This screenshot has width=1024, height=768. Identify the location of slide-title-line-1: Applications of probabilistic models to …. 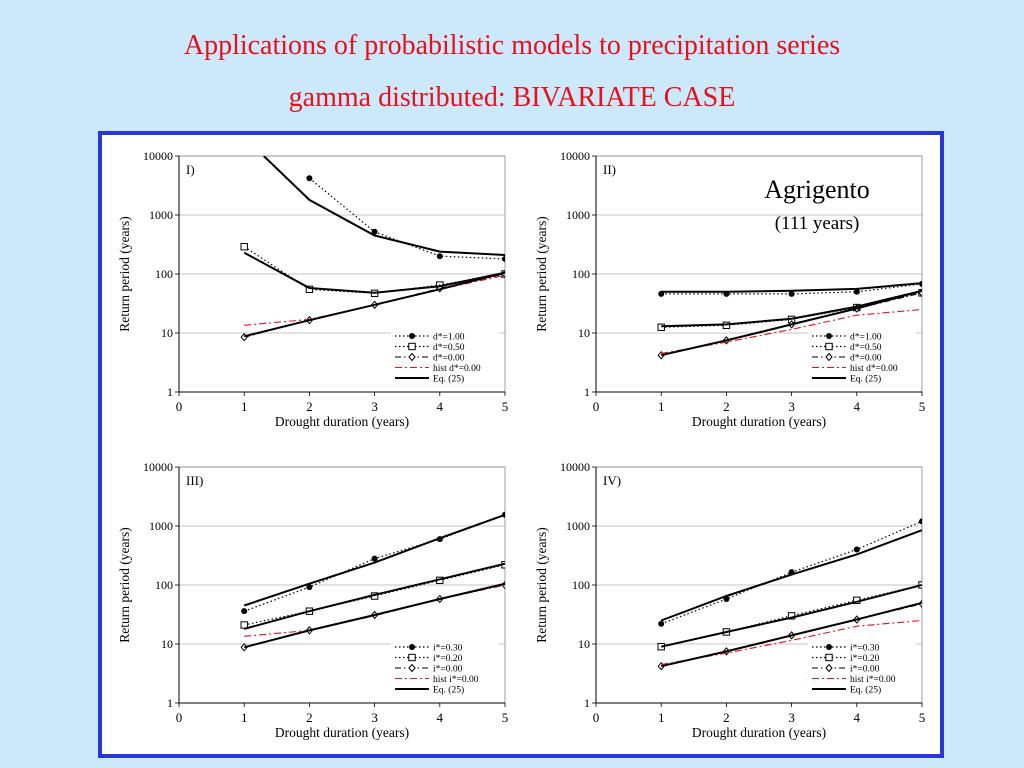
(512, 45).